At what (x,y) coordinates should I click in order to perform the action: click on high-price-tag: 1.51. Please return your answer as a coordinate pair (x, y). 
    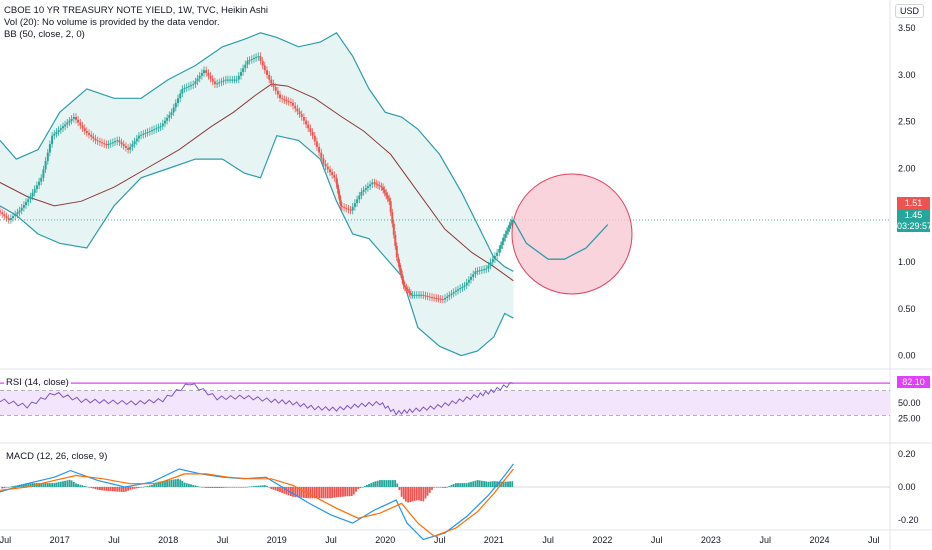
    Looking at the image, I should click on (913, 203).